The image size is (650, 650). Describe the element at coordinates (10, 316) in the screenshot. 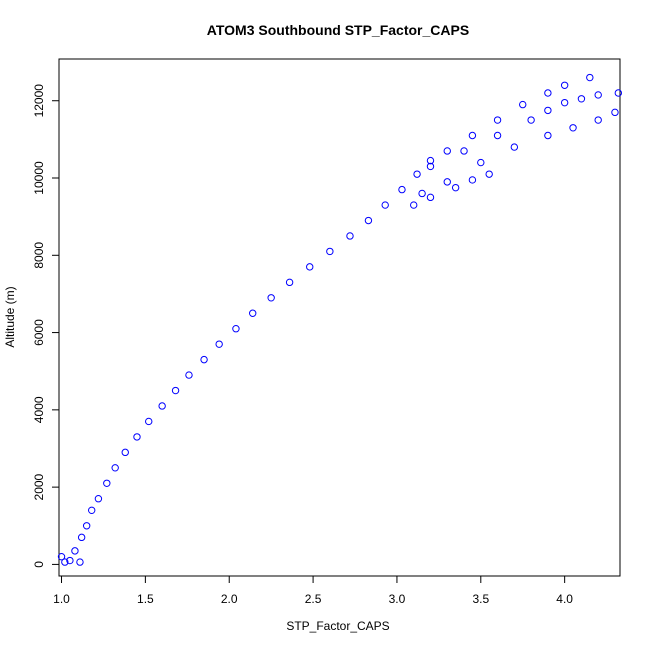

I see `y-axis-label: Altitude (m)` at that location.